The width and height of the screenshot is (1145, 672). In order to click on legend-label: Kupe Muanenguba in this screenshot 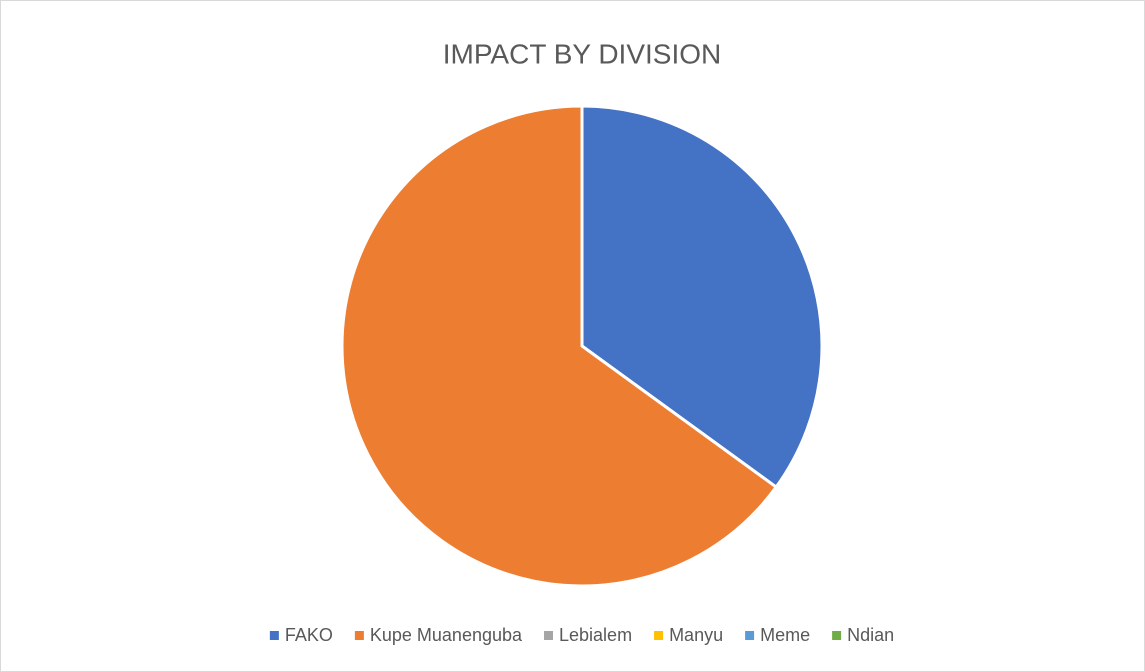, I will do `click(446, 635)`.